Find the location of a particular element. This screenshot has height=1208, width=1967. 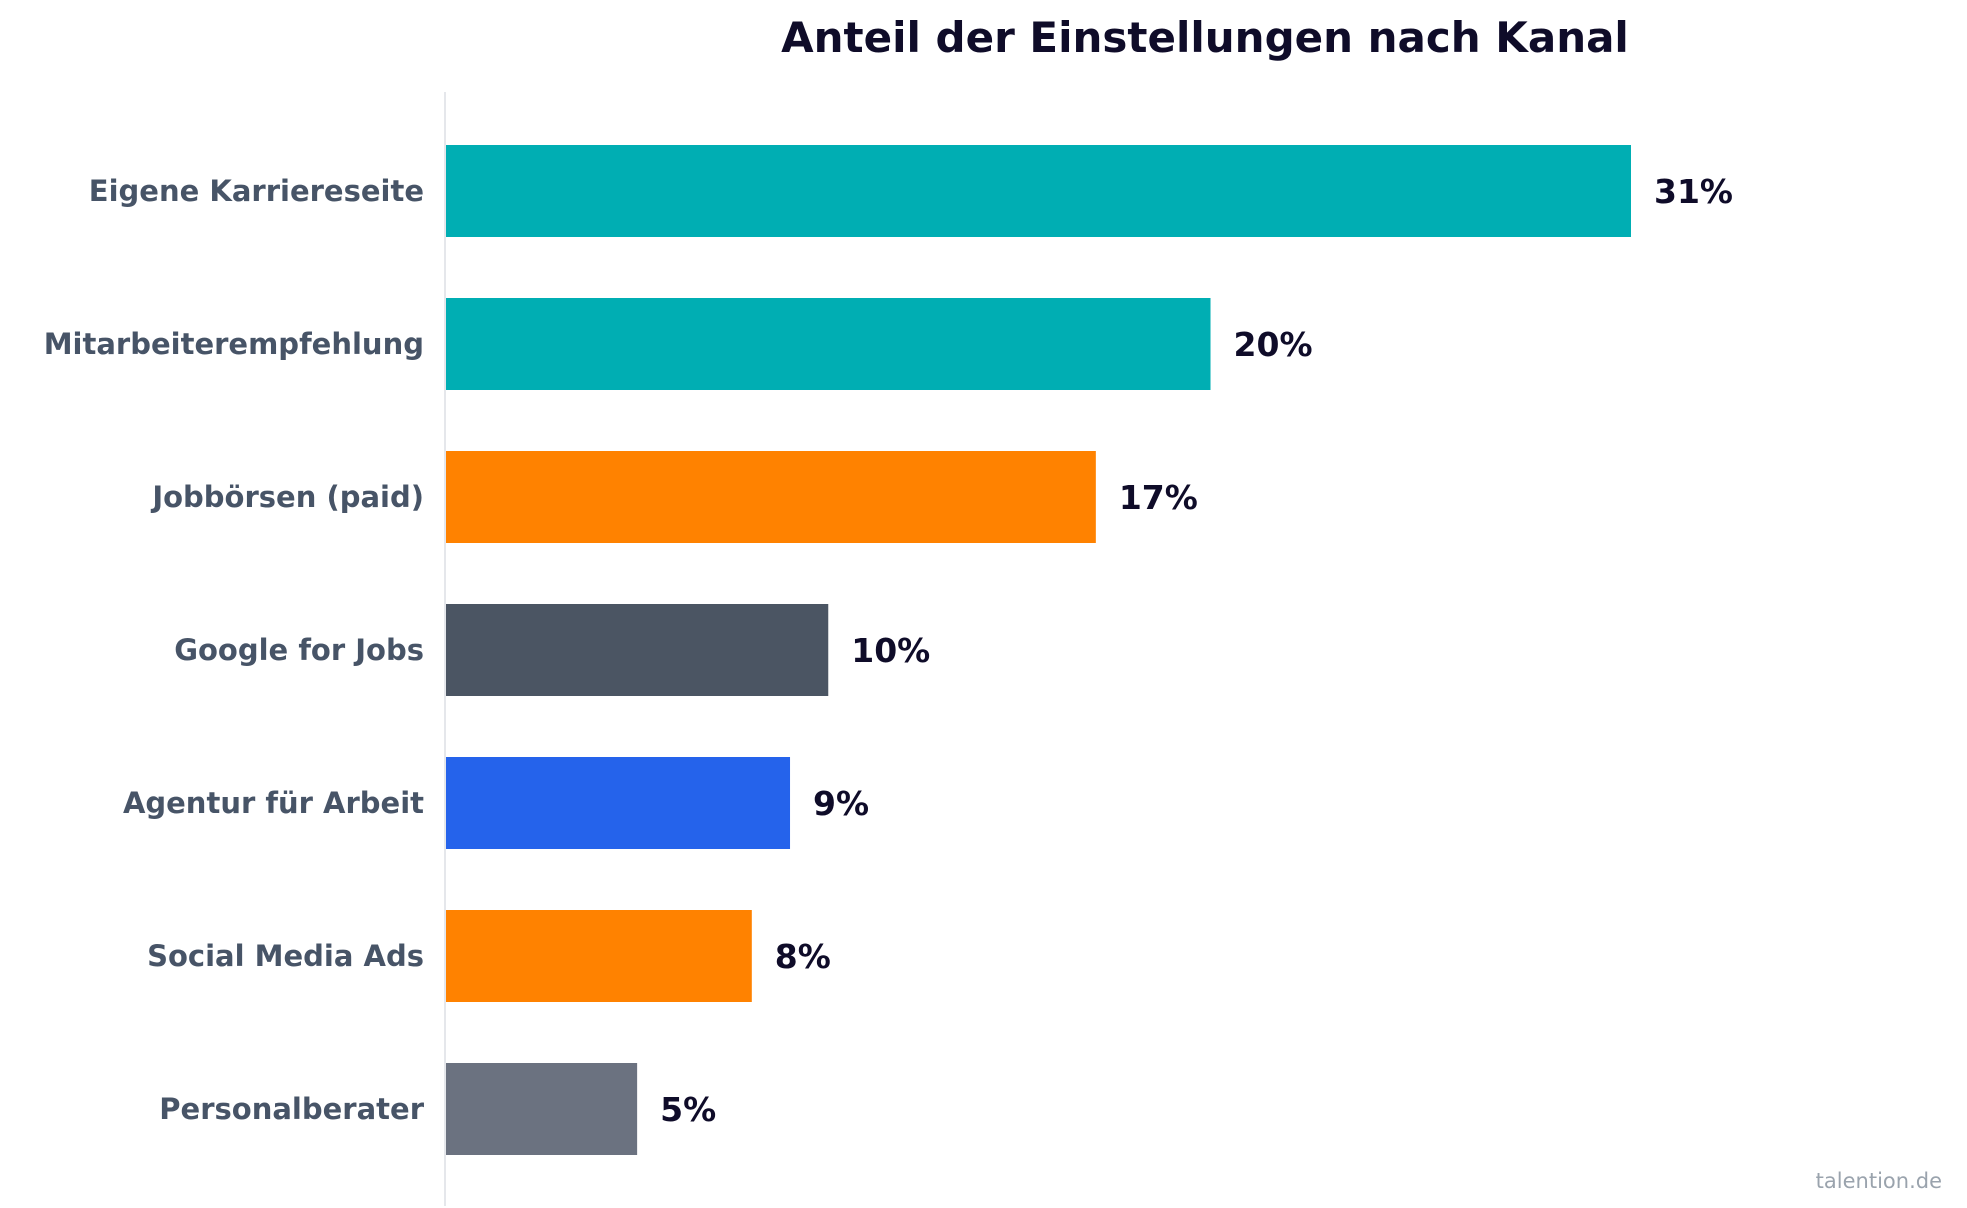

value-label: 5% is located at coordinates (688, 1109).